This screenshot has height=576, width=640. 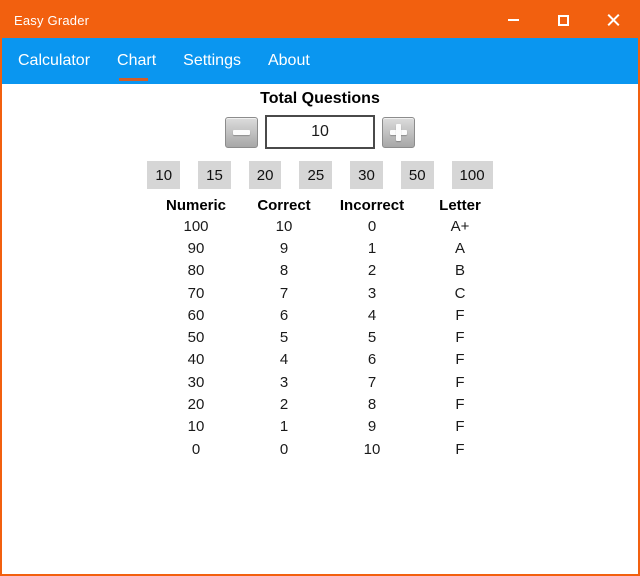 What do you see at coordinates (328, 449) in the screenshot?
I see `table-row: 0 0 10 F` at bounding box center [328, 449].